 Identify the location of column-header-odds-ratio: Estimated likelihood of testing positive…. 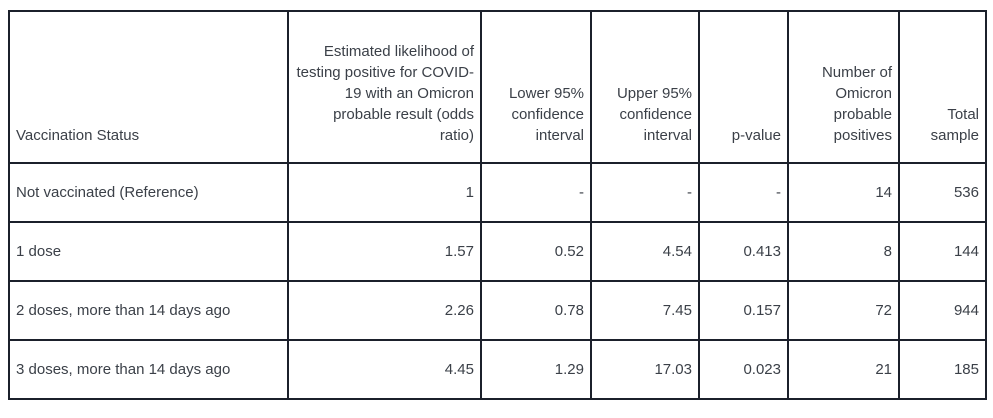
(384, 87).